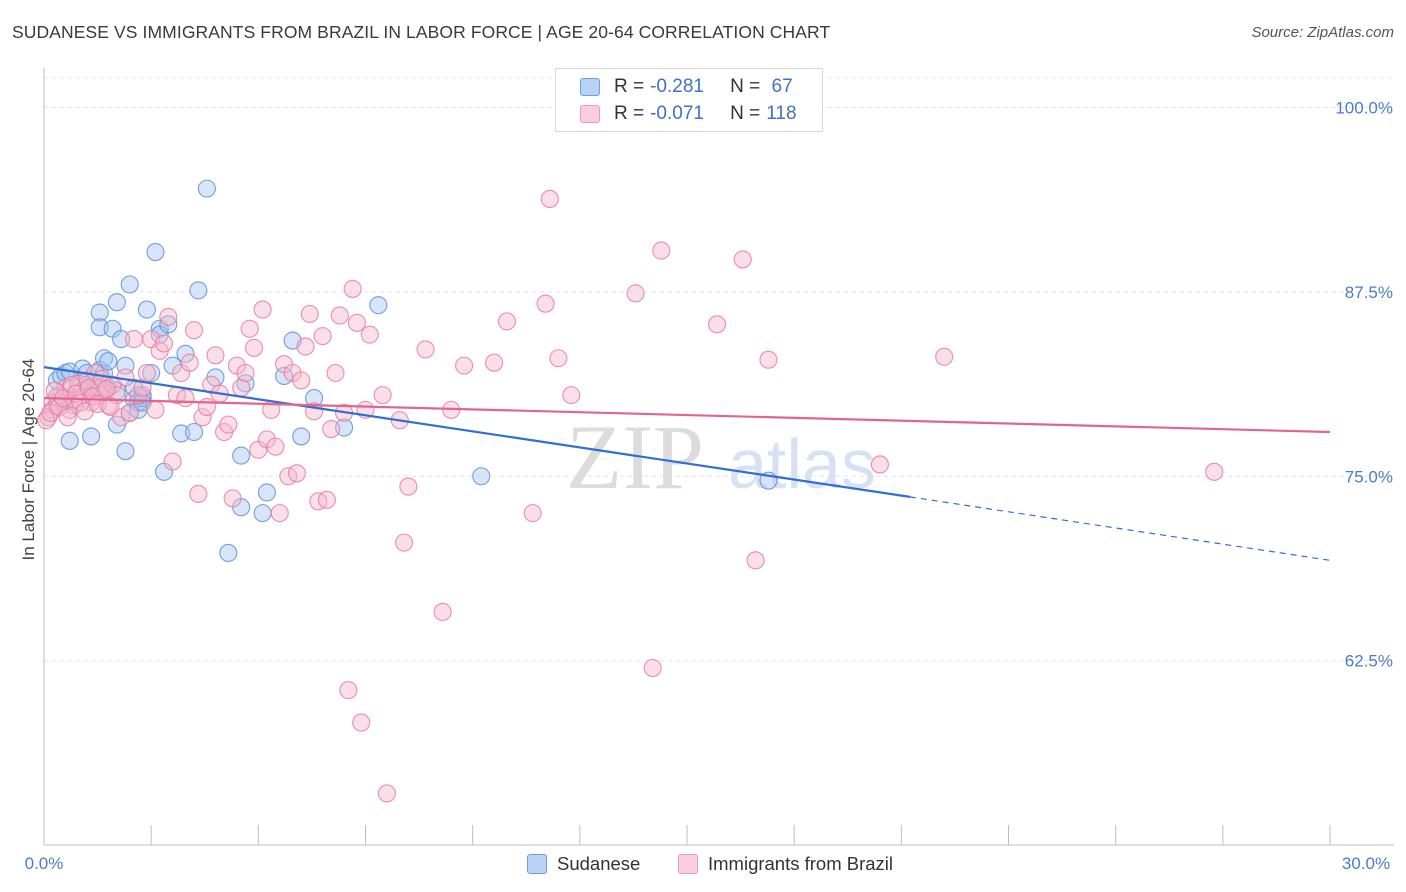 This screenshot has height=892, width=1406. What do you see at coordinates (590, 114) in the screenshot?
I see `brazil-swatch-icon` at bounding box center [590, 114].